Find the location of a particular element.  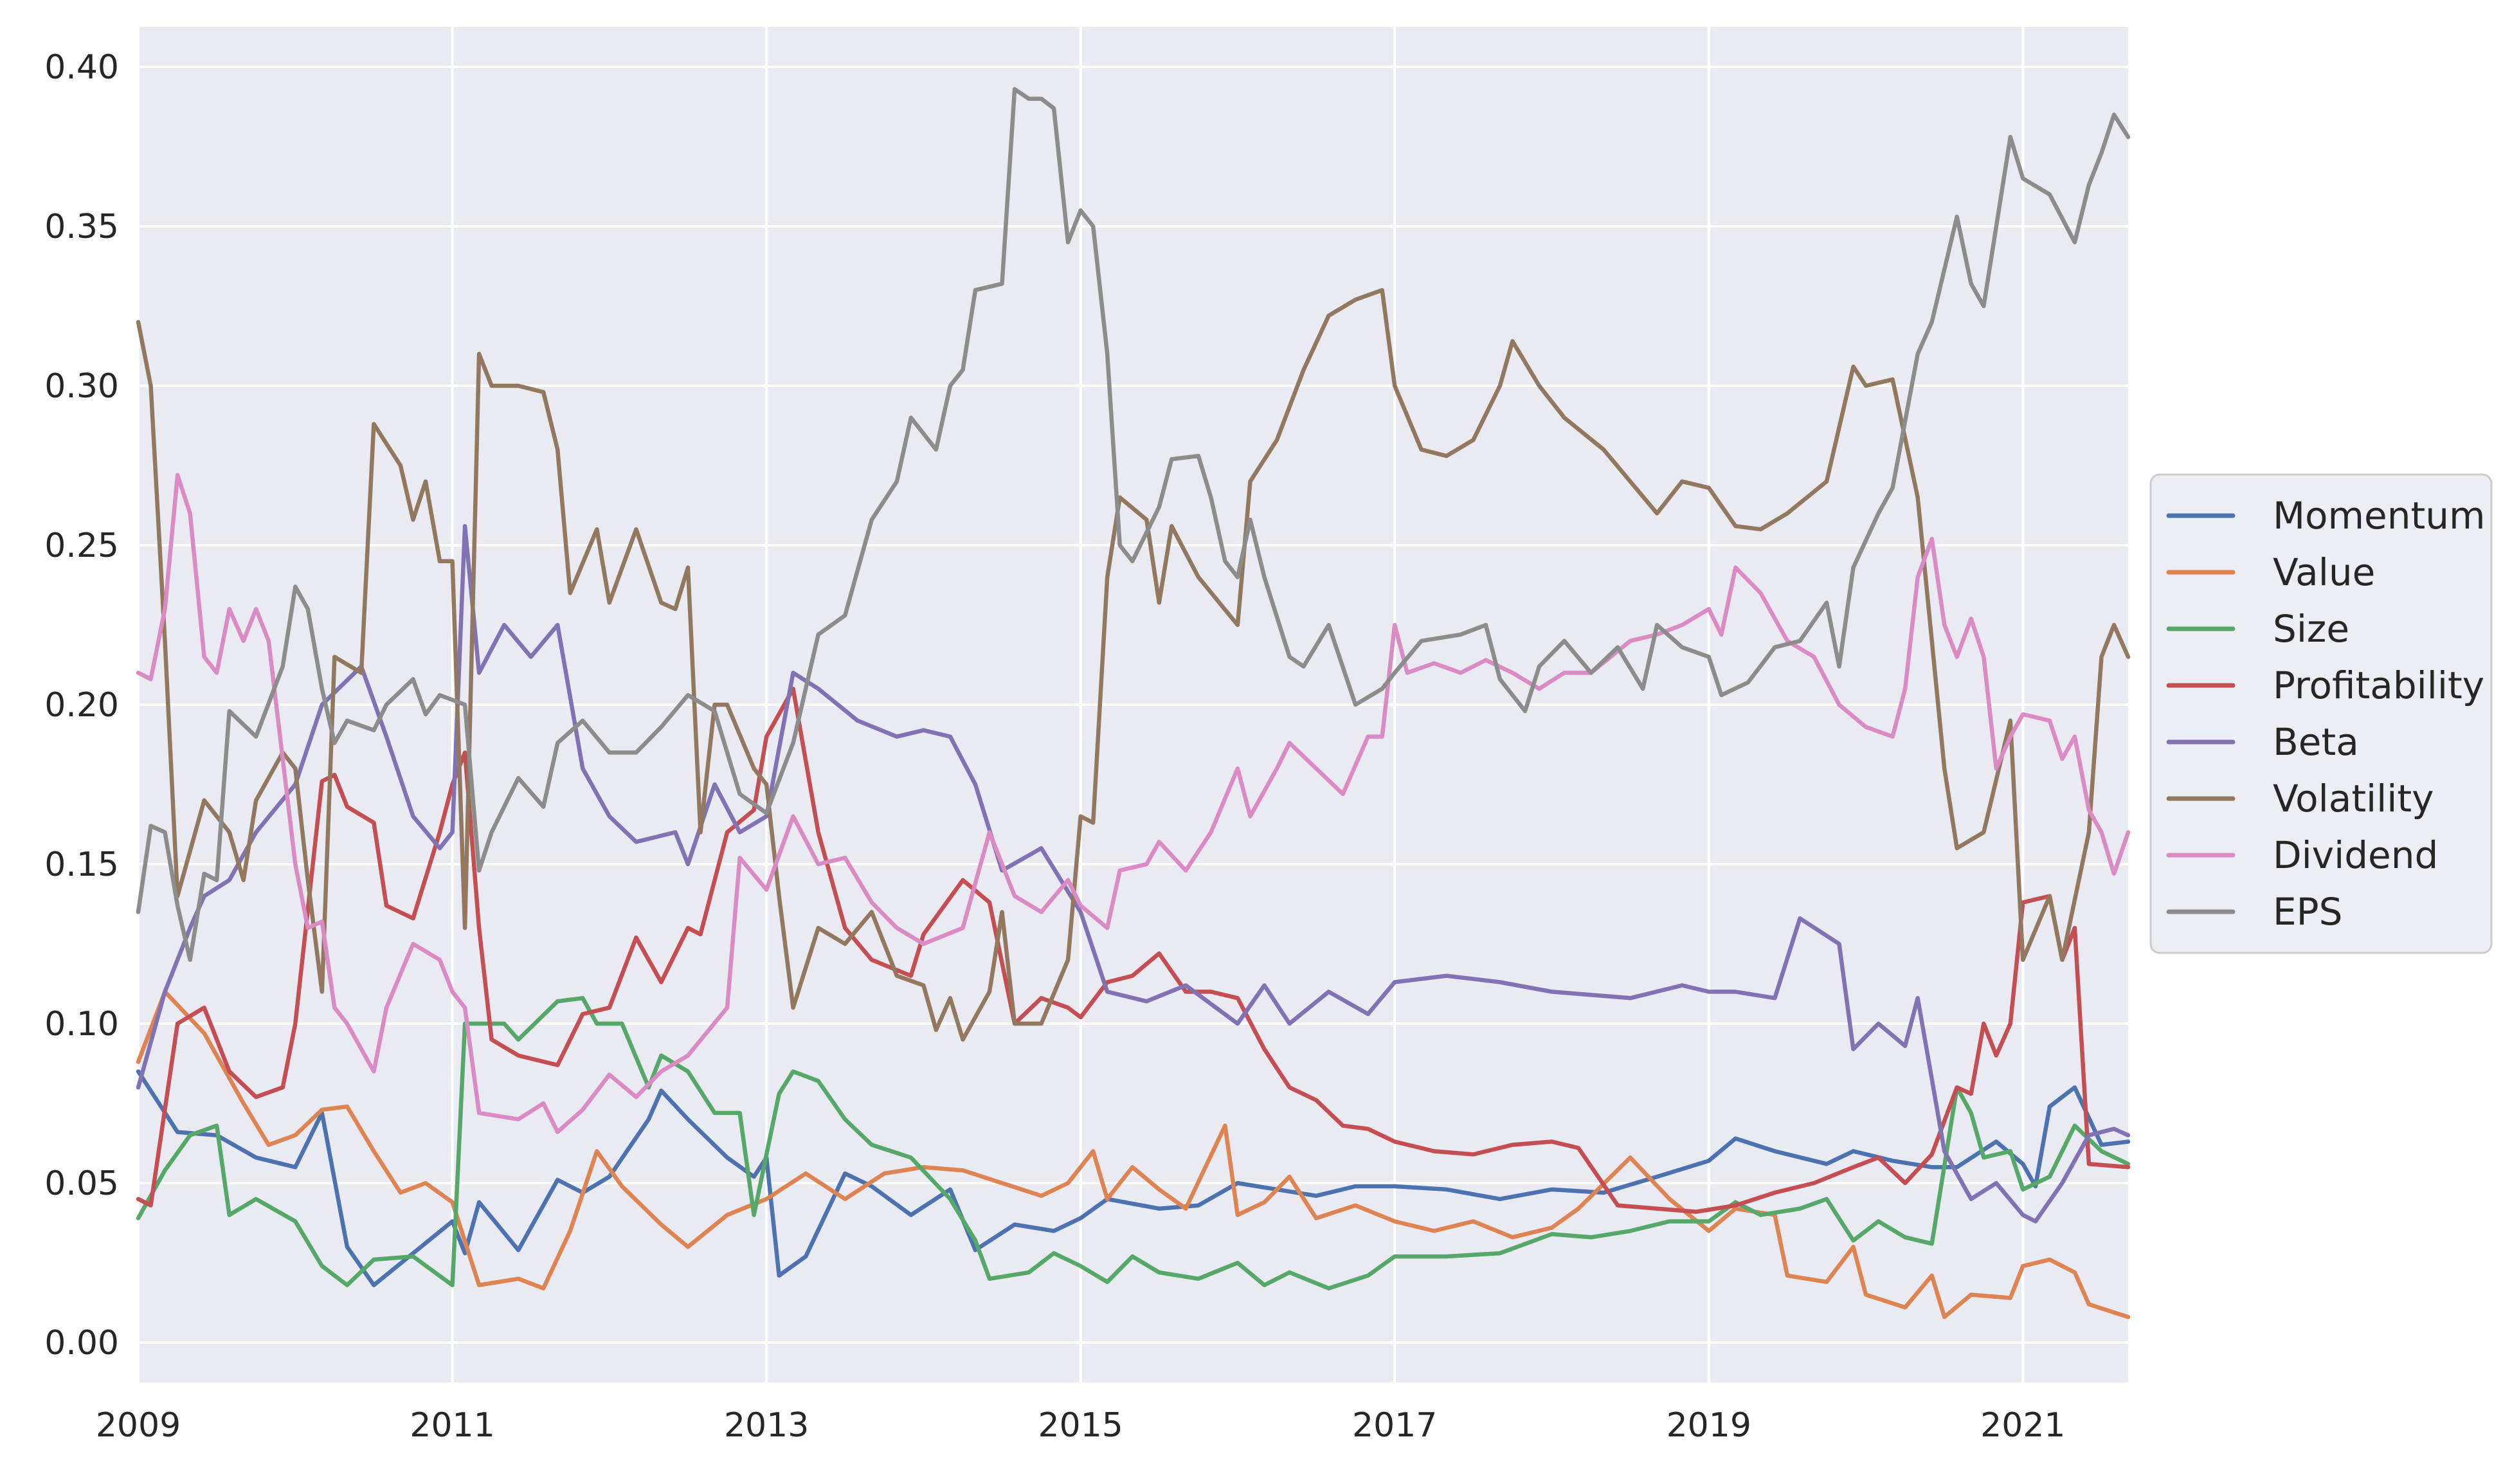

y-tick-label: 0.10 is located at coordinates (82, 1024).